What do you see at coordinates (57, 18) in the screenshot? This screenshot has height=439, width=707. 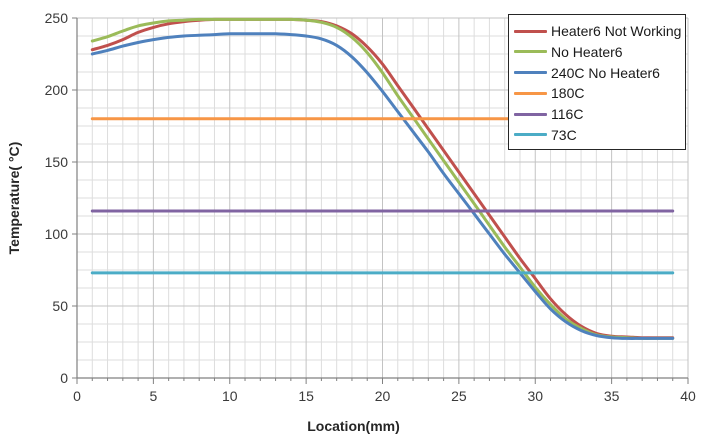 I see `y-tick-label: 250` at bounding box center [57, 18].